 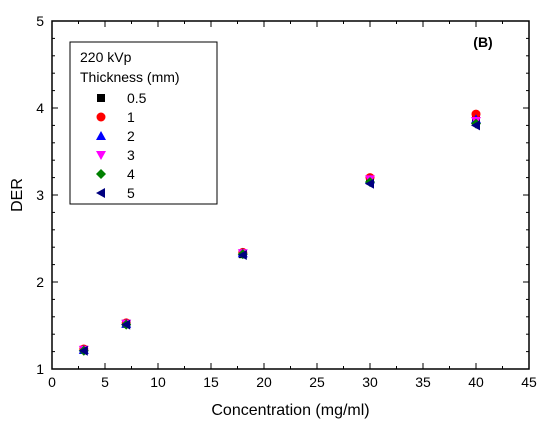 What do you see at coordinates (482, 42) in the screenshot?
I see `panel-label: (B)` at bounding box center [482, 42].